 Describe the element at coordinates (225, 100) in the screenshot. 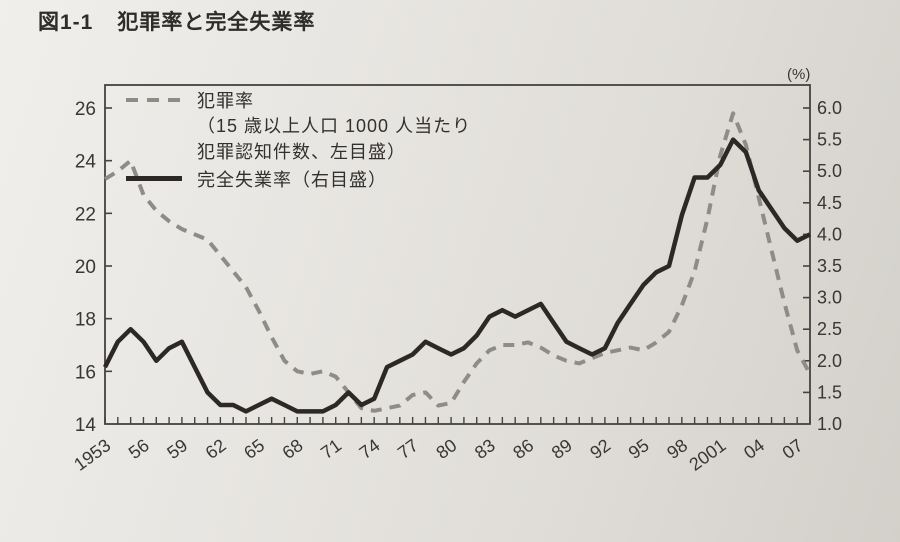

I see `legend-crime-label: 犯罪率` at that location.